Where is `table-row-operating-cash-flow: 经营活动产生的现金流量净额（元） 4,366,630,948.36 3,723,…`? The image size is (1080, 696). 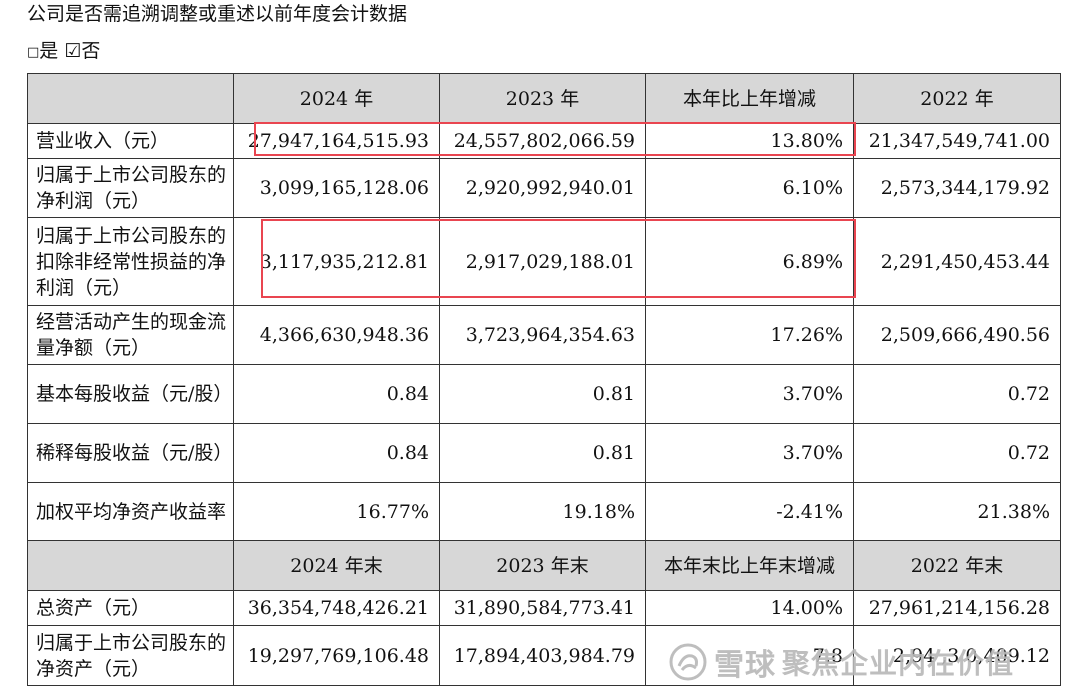 table-row-operating-cash-flow: 经营活动产生的现金流量净额（元） 4,366,630,948.36 3,723,… is located at coordinates (544, 335).